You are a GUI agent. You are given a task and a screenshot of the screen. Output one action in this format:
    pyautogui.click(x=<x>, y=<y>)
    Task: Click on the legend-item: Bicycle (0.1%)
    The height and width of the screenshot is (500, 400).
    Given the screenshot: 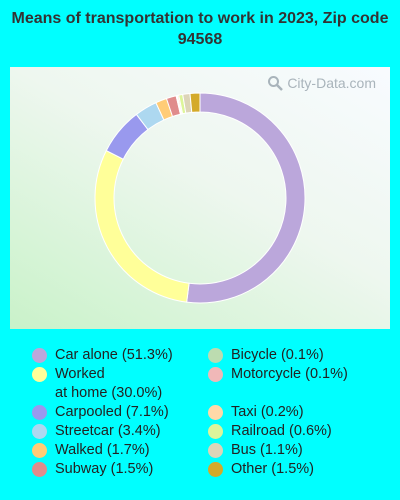 What is the action you would take?
    pyautogui.click(x=278, y=355)
    